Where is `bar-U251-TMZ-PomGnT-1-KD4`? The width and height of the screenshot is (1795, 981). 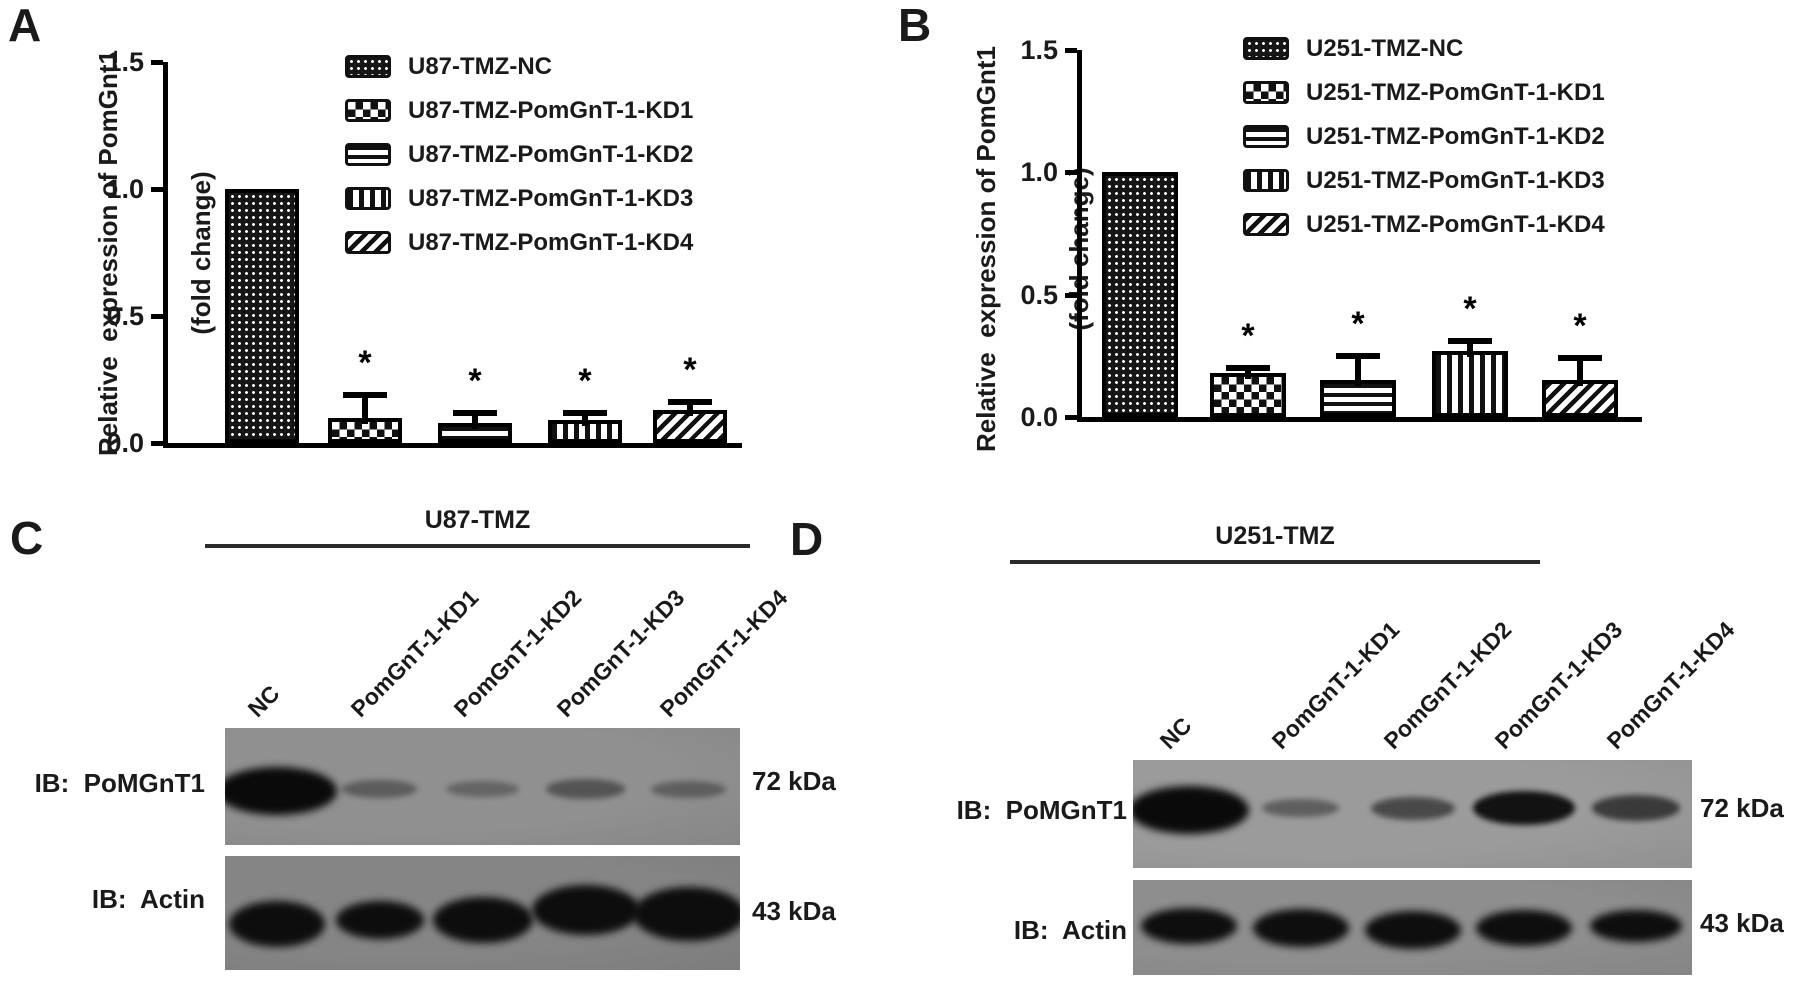
bar-U251-TMZ-PomGnT-1-KD4 is located at coordinates (1580, 398).